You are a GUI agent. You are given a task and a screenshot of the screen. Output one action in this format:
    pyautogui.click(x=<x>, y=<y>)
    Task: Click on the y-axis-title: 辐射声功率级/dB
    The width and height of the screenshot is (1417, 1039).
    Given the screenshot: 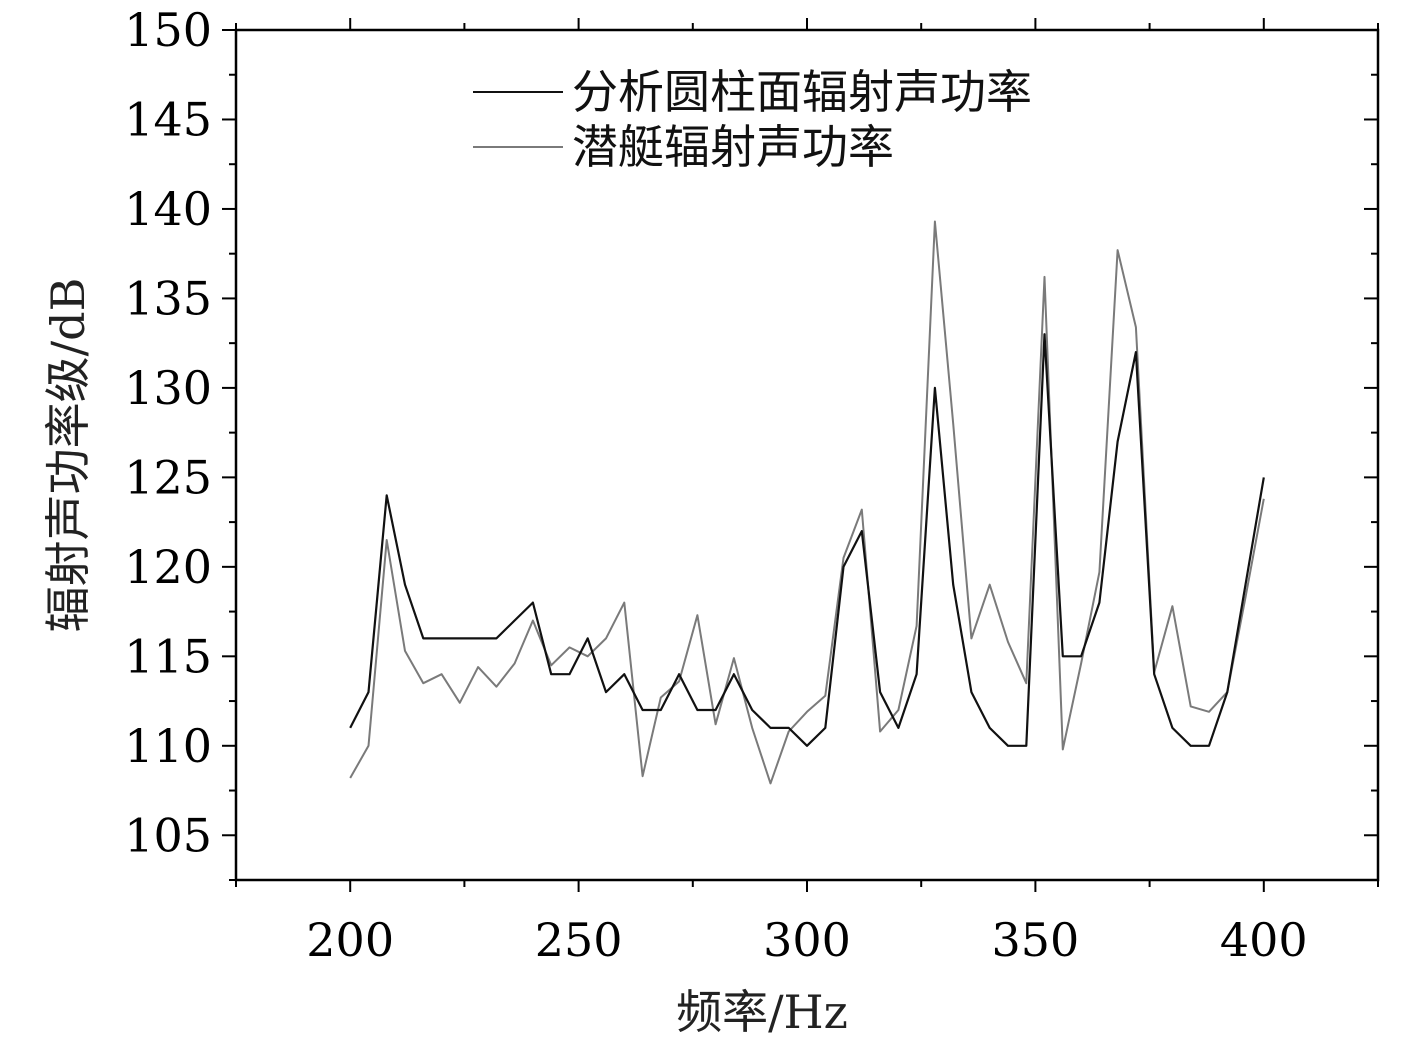 What is the action you would take?
    pyautogui.click(x=68, y=455)
    